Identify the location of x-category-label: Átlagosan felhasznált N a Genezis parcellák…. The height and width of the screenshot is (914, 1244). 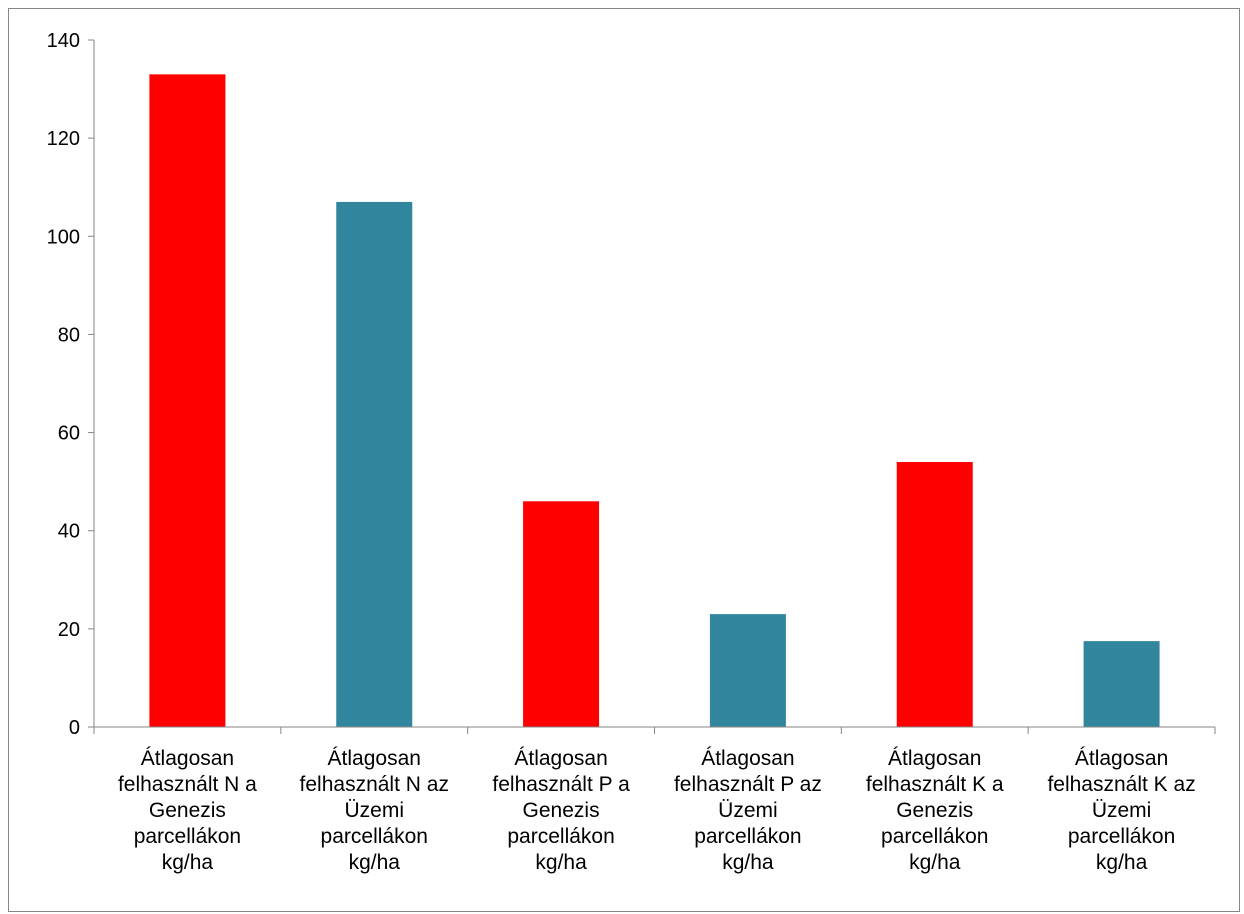
(187, 810).